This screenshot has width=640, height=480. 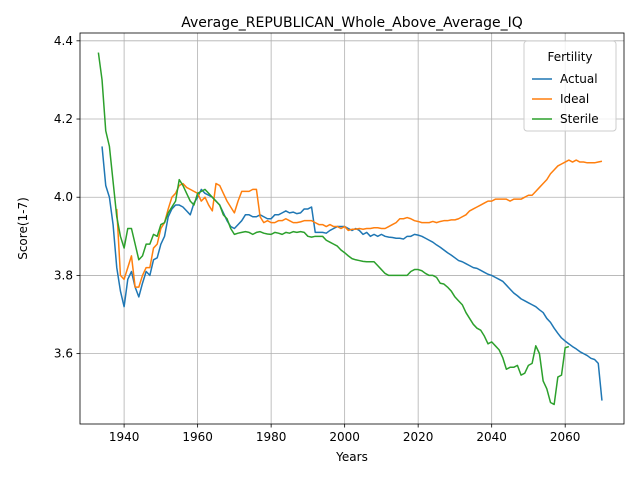 What do you see at coordinates (63, 354) in the screenshot?
I see `y-tick-label: 3.6` at bounding box center [63, 354].